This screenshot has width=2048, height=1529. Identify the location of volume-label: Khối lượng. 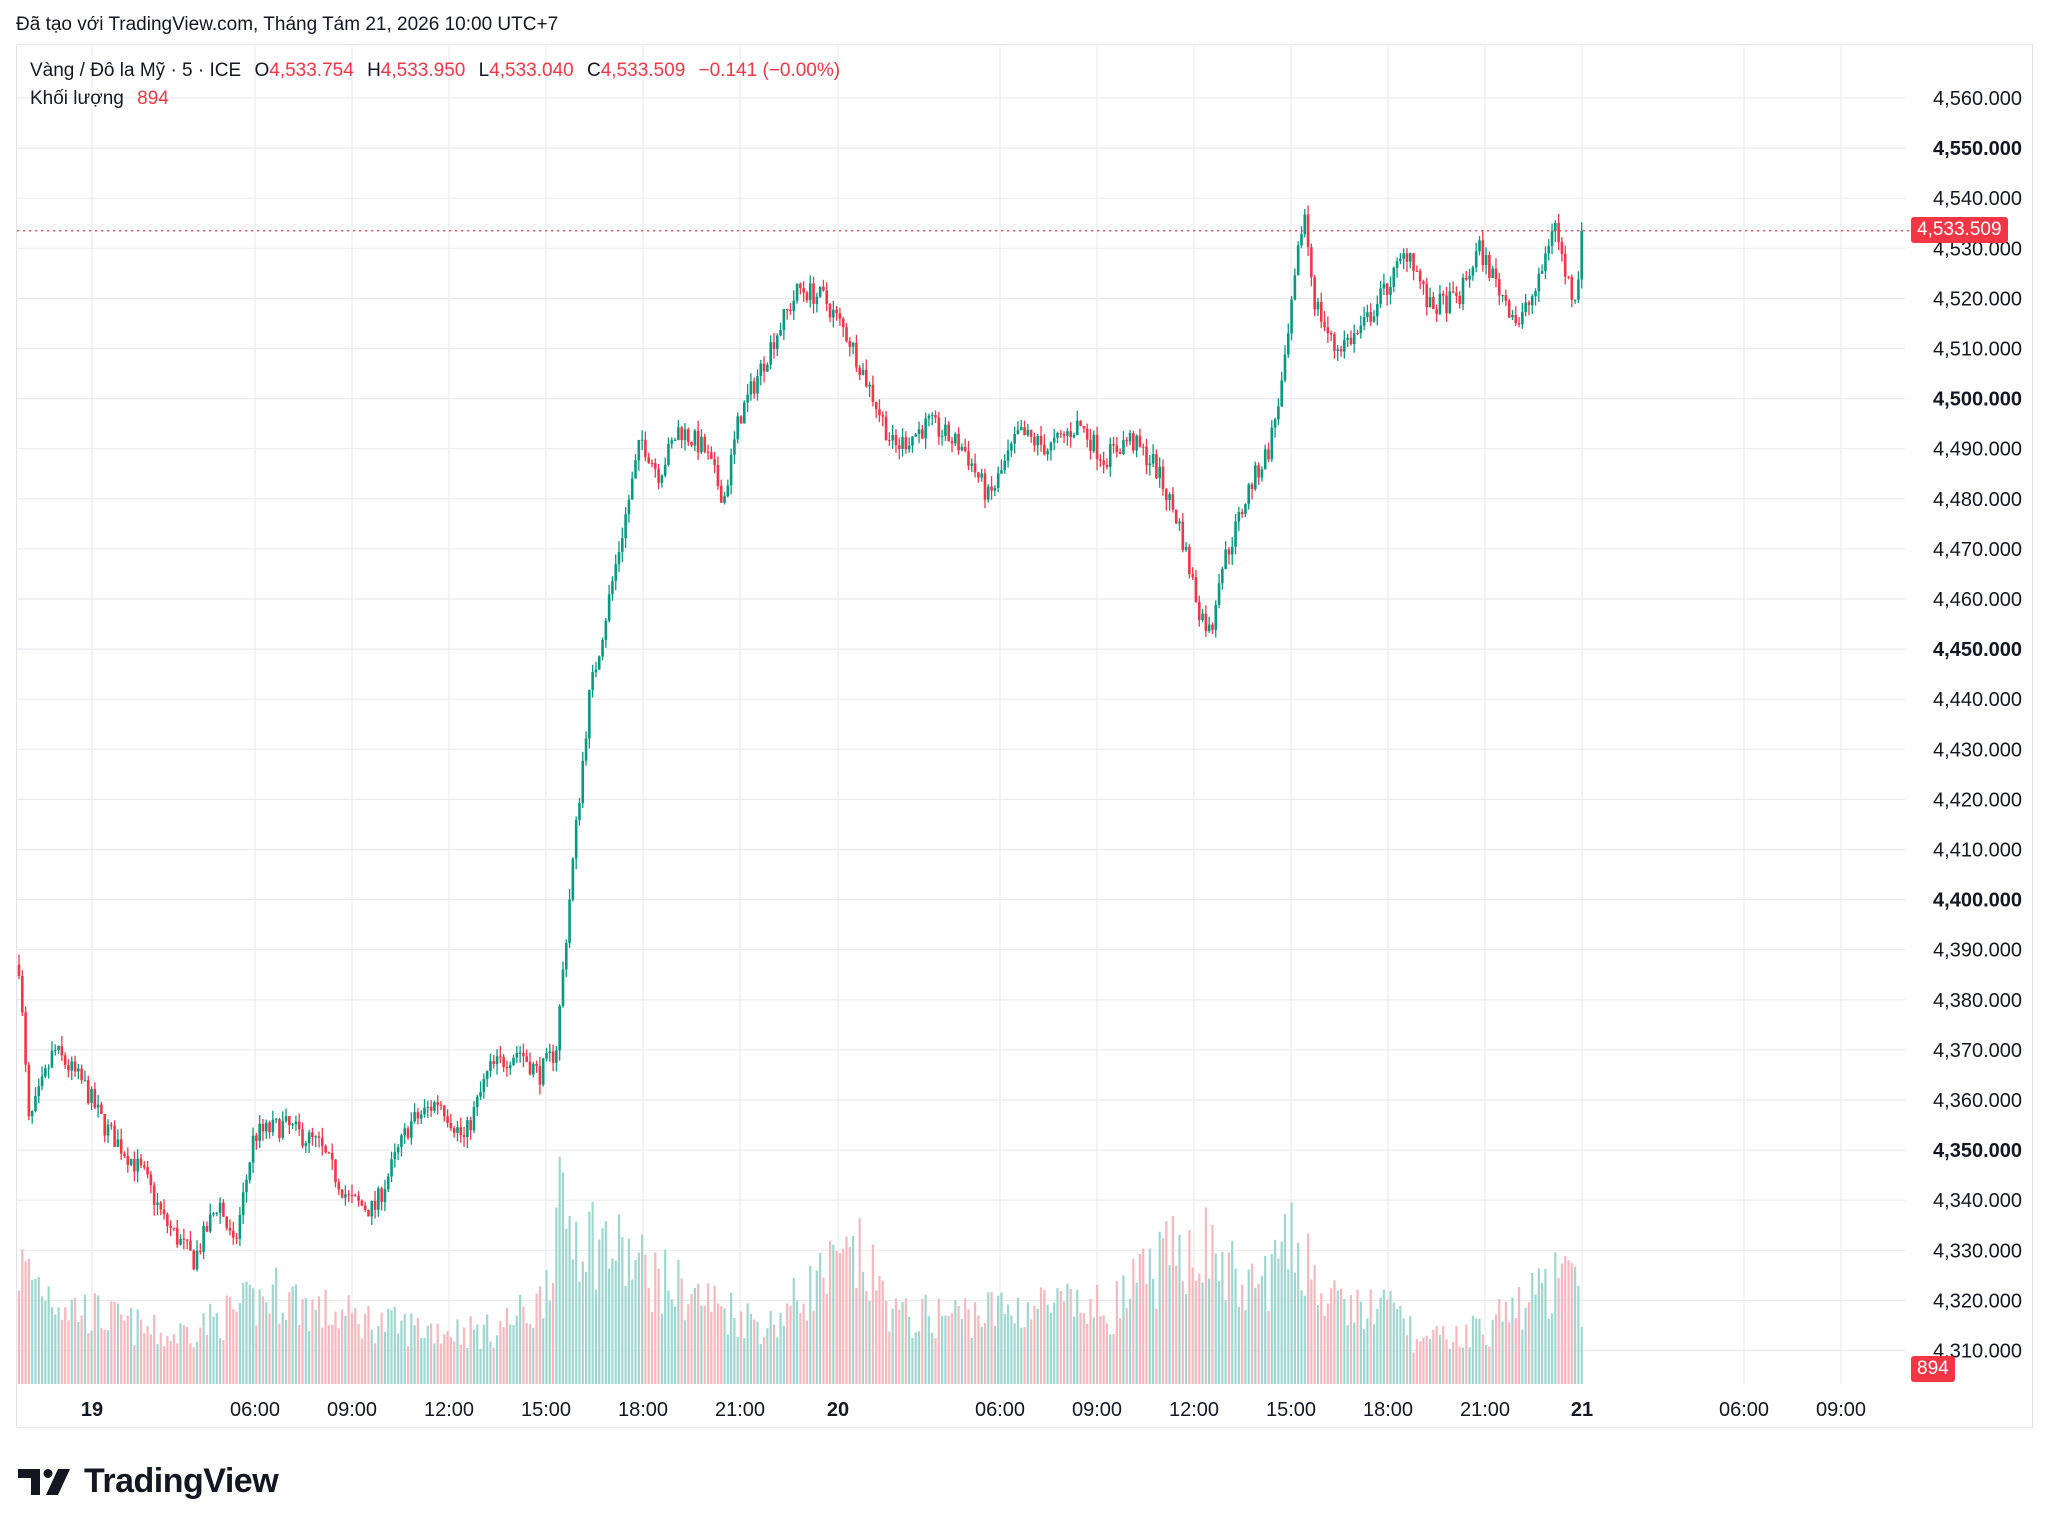
(77, 98).